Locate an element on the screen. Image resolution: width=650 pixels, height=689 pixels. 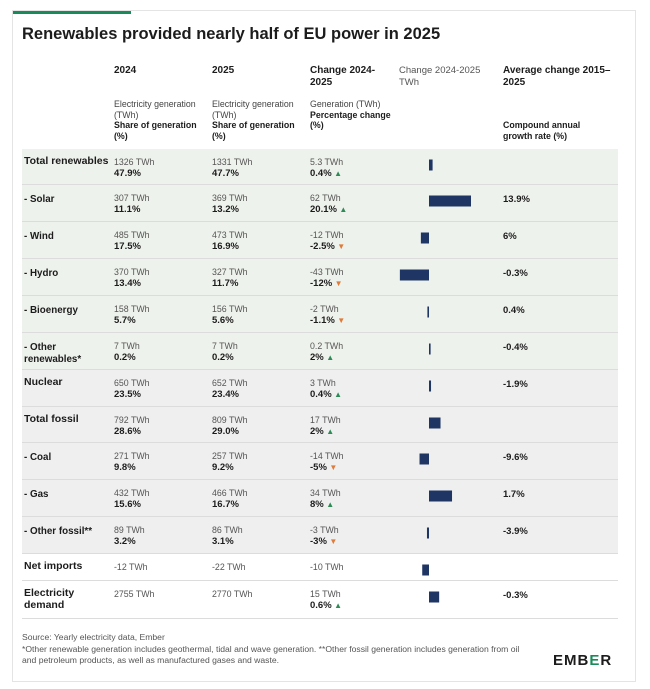
gen-2025: 809 TWh 29.0% is located at coordinates (230, 426).